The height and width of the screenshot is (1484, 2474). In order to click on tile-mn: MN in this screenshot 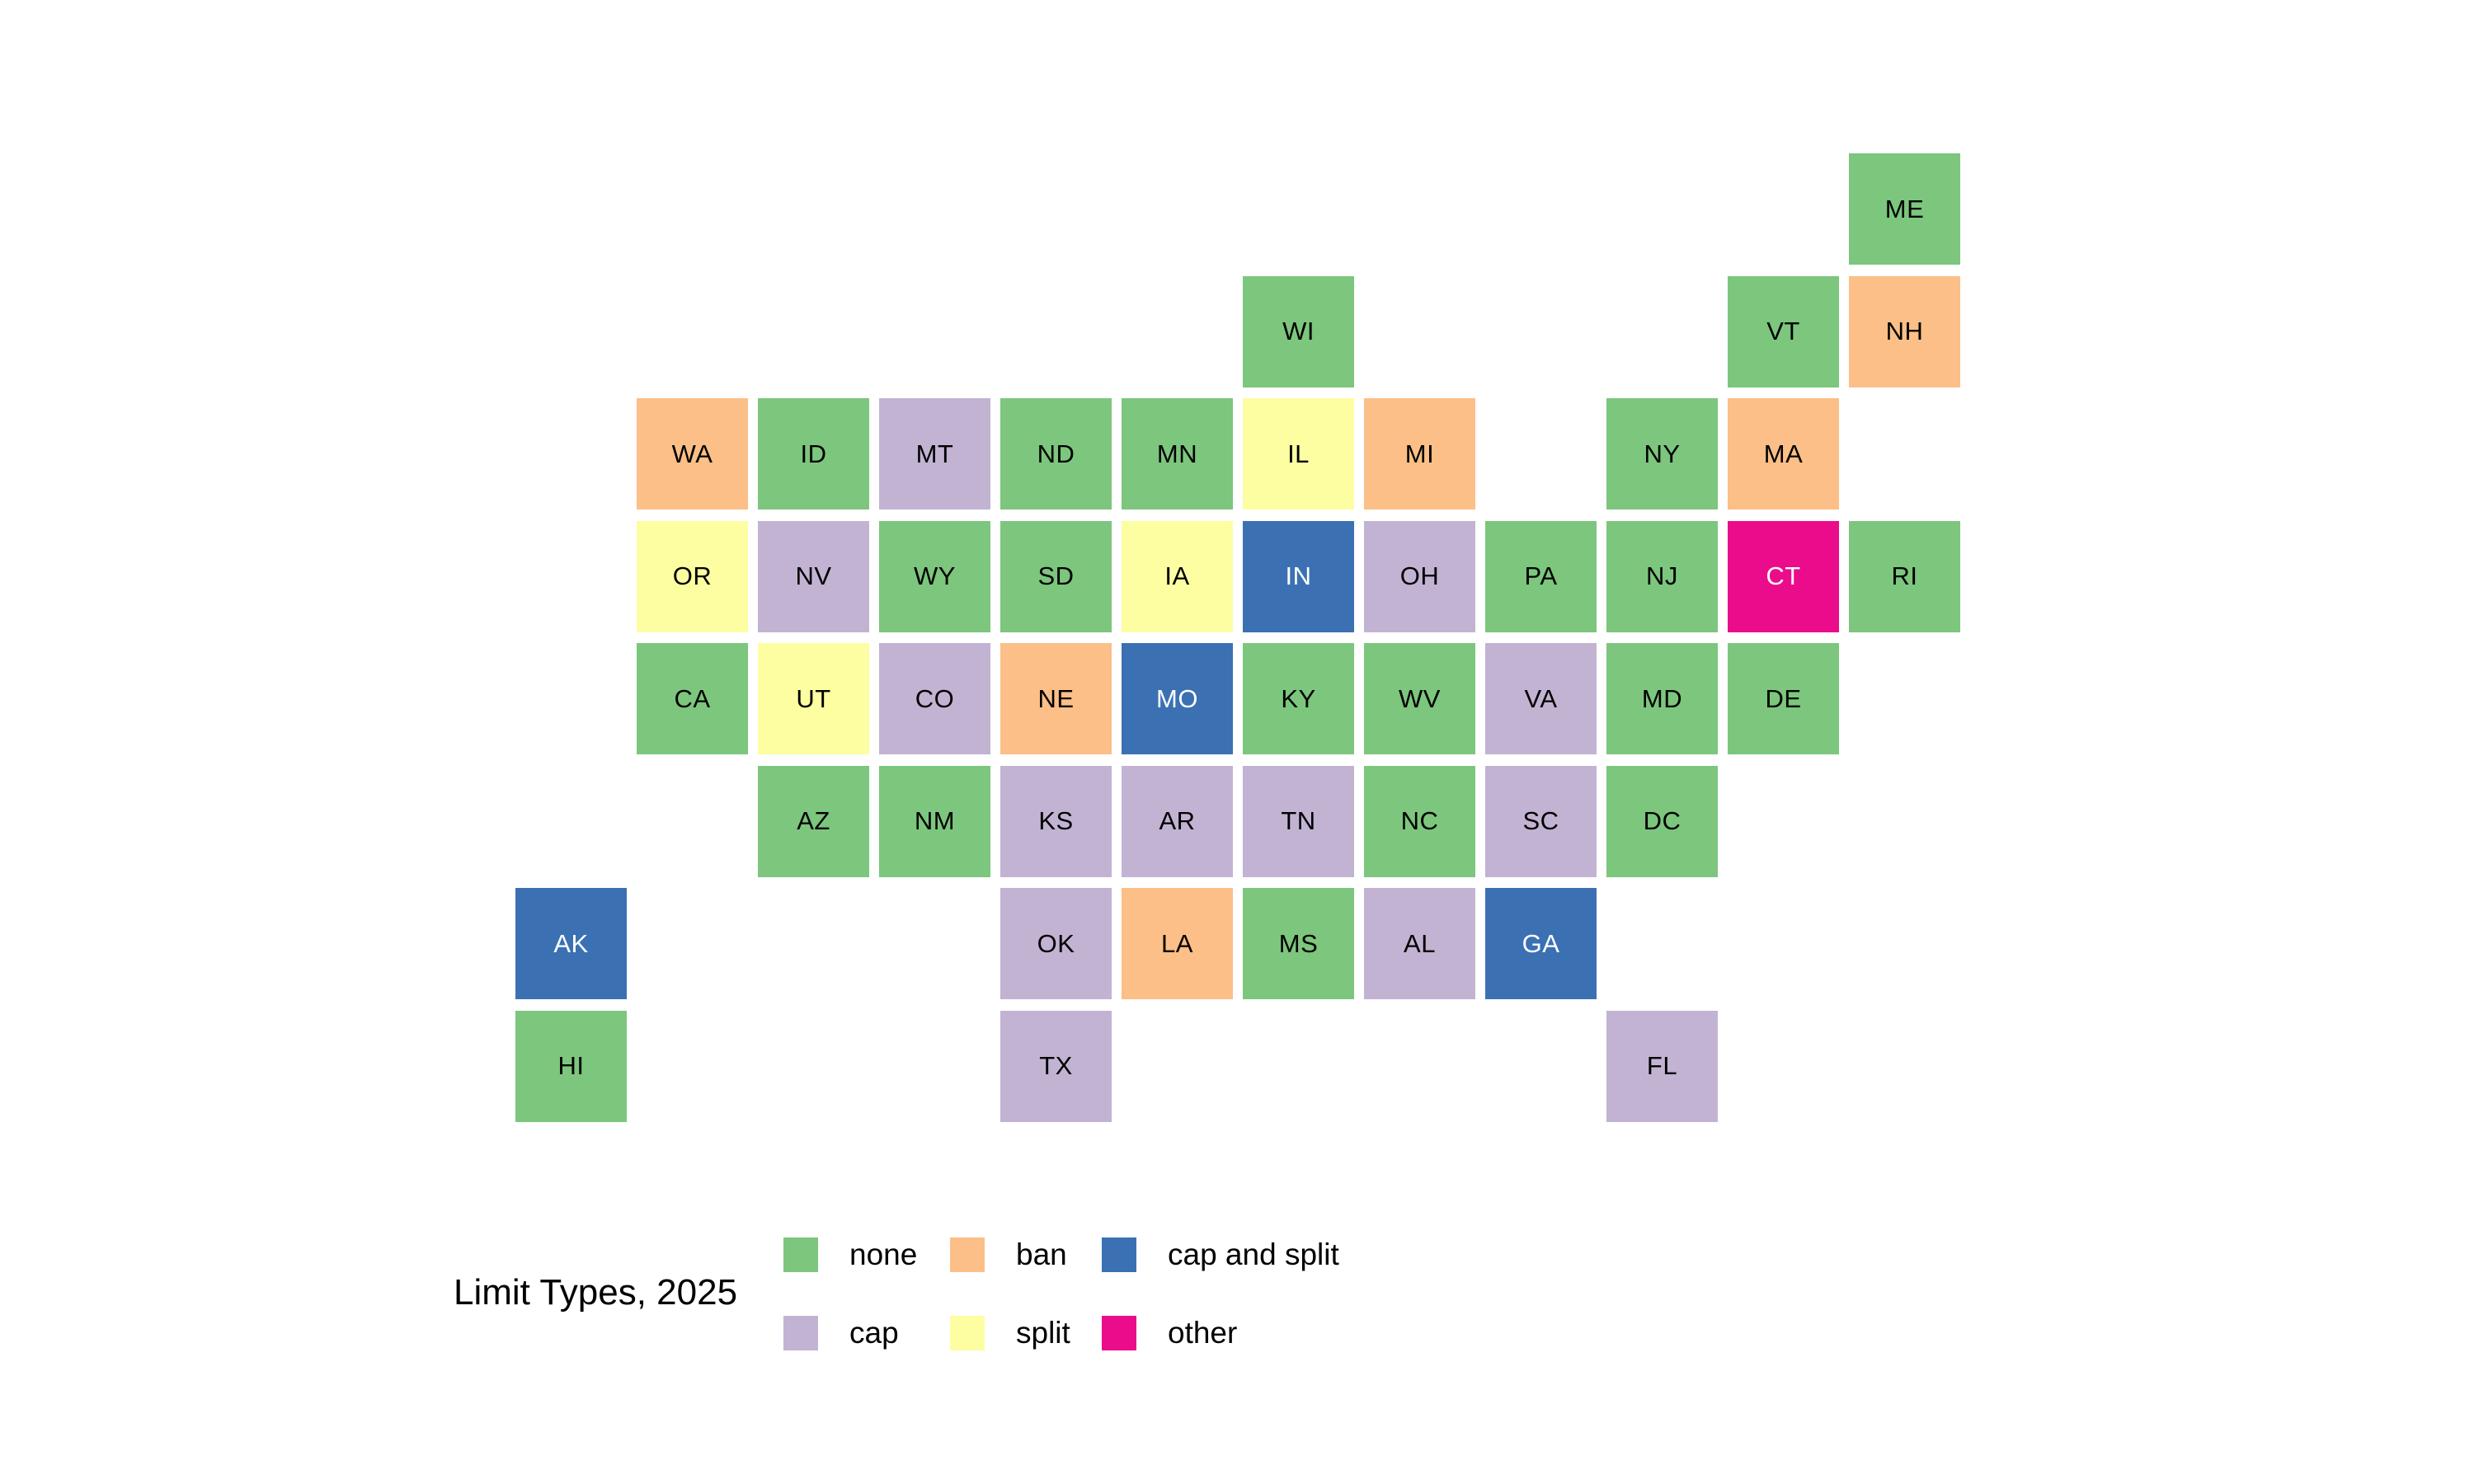, I will do `click(1177, 454)`.